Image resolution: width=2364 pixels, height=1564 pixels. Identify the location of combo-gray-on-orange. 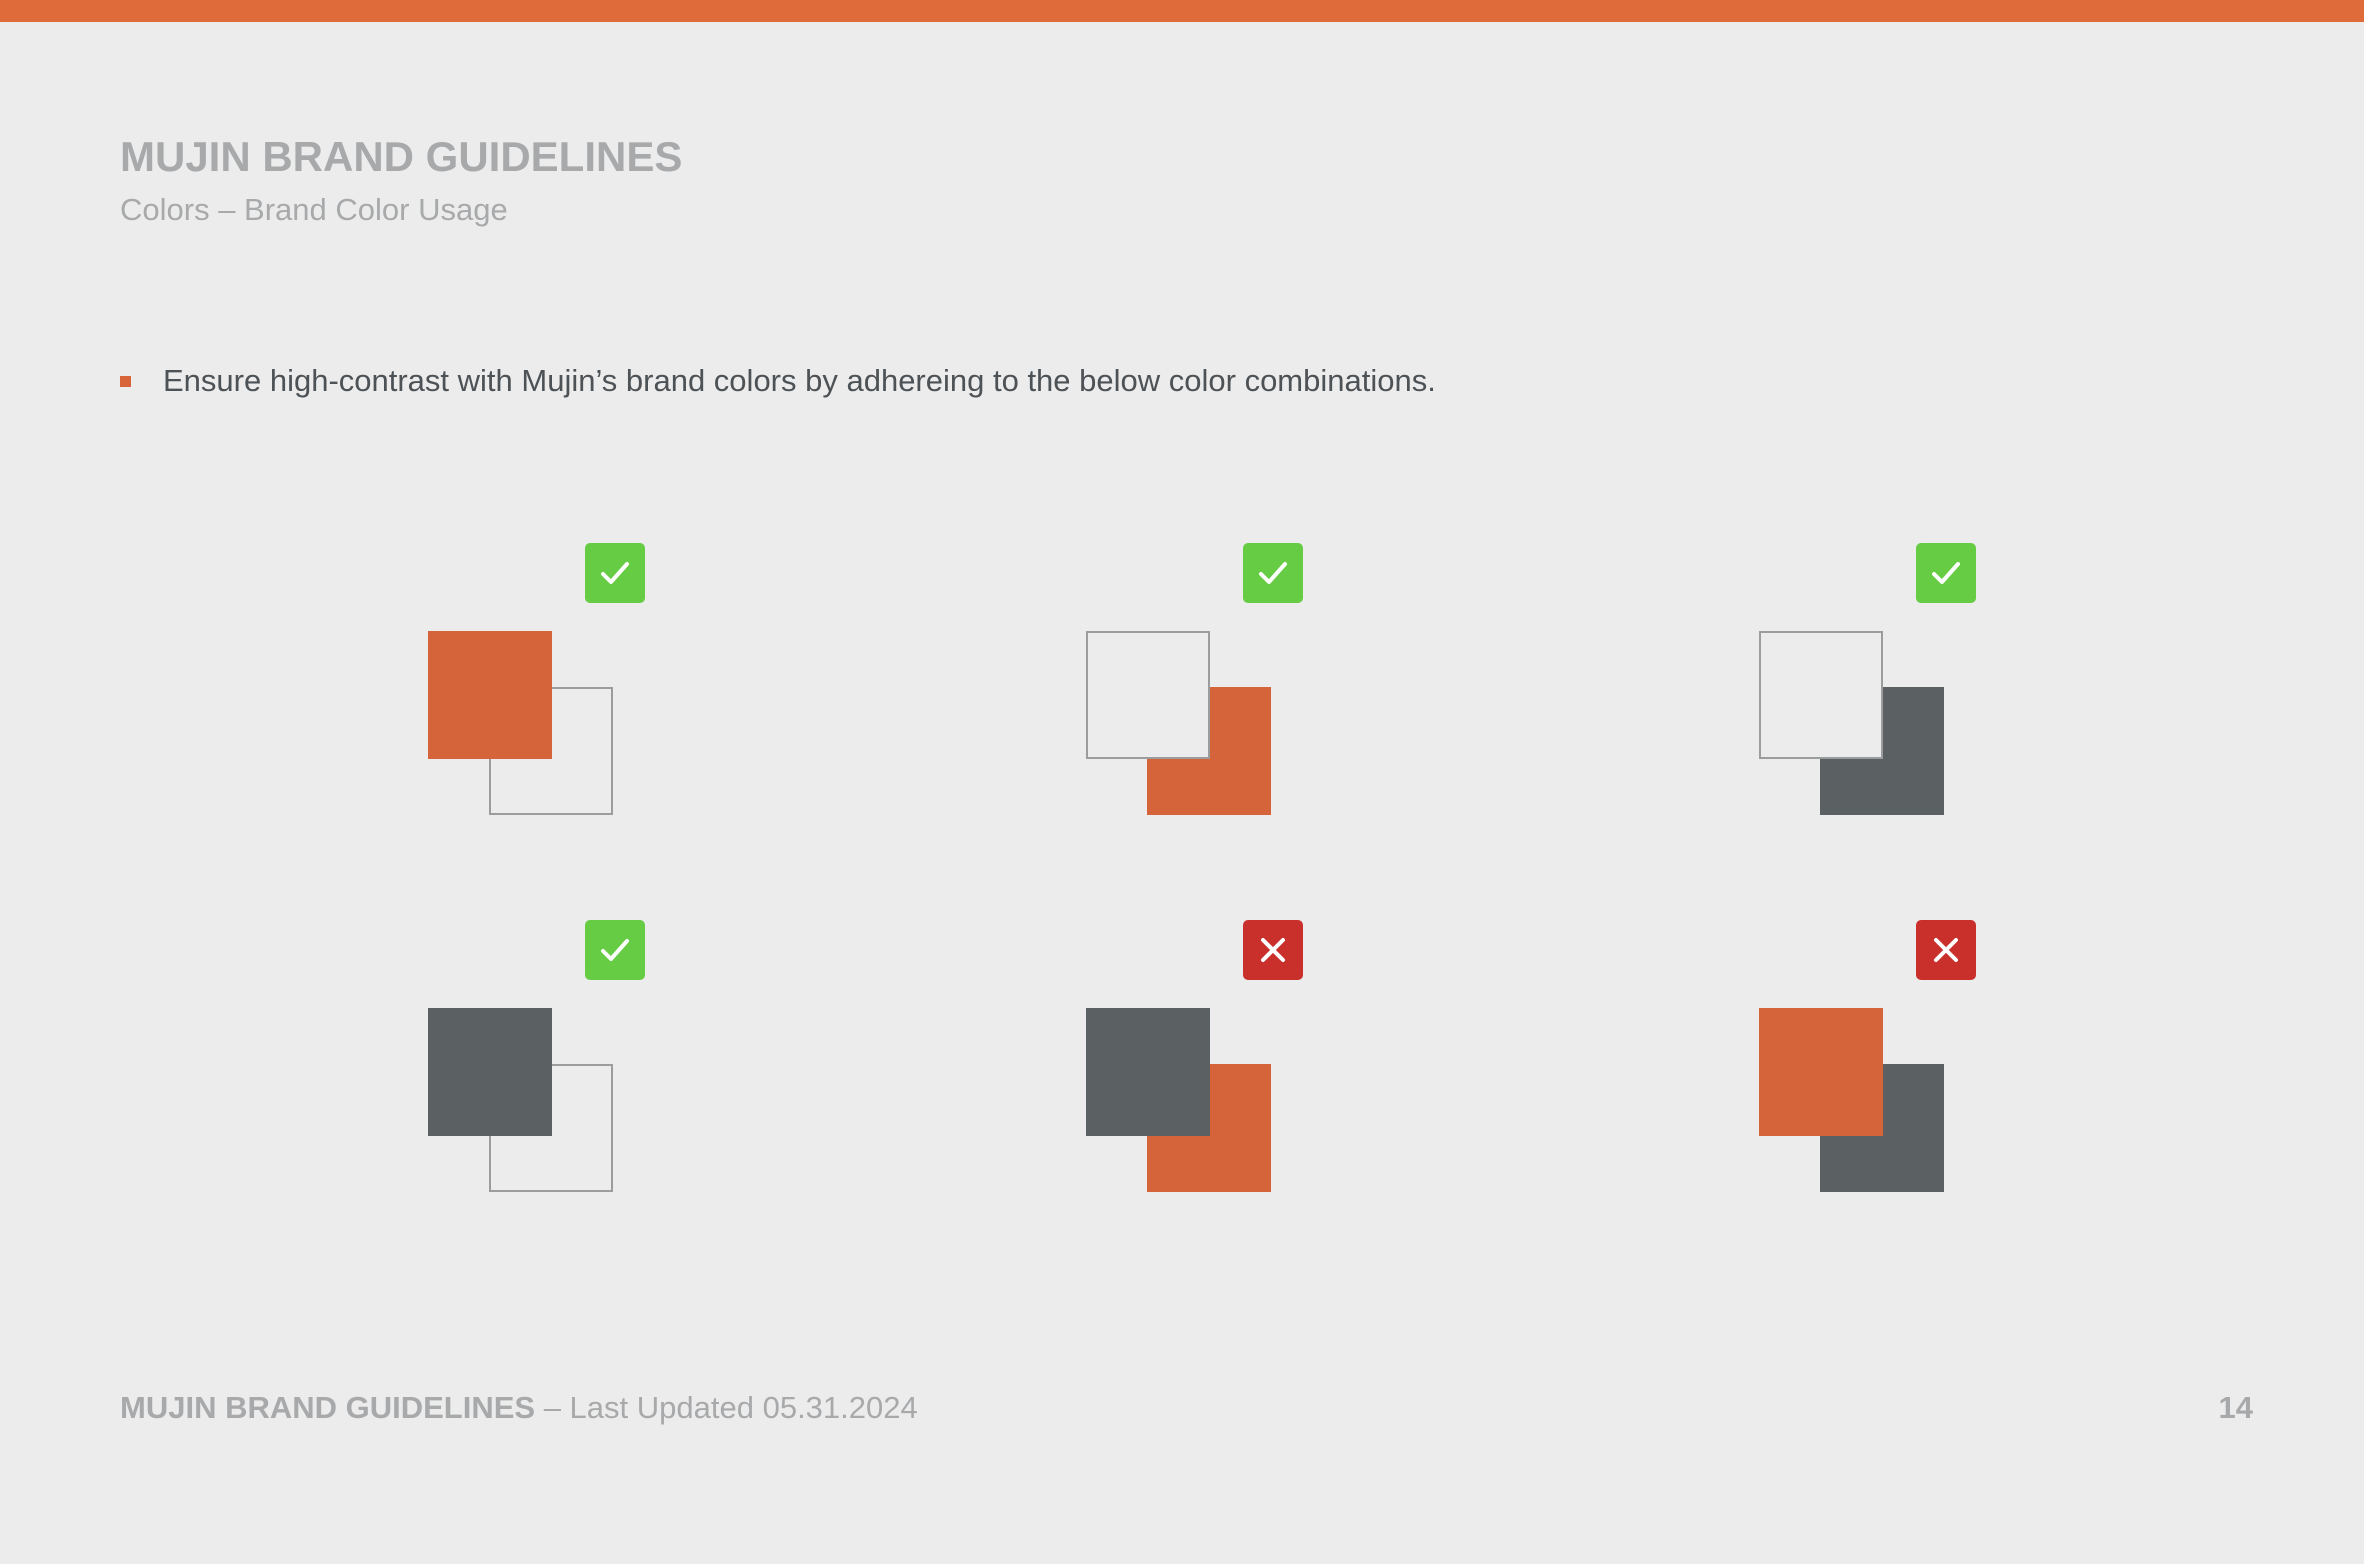
(1206, 1074).